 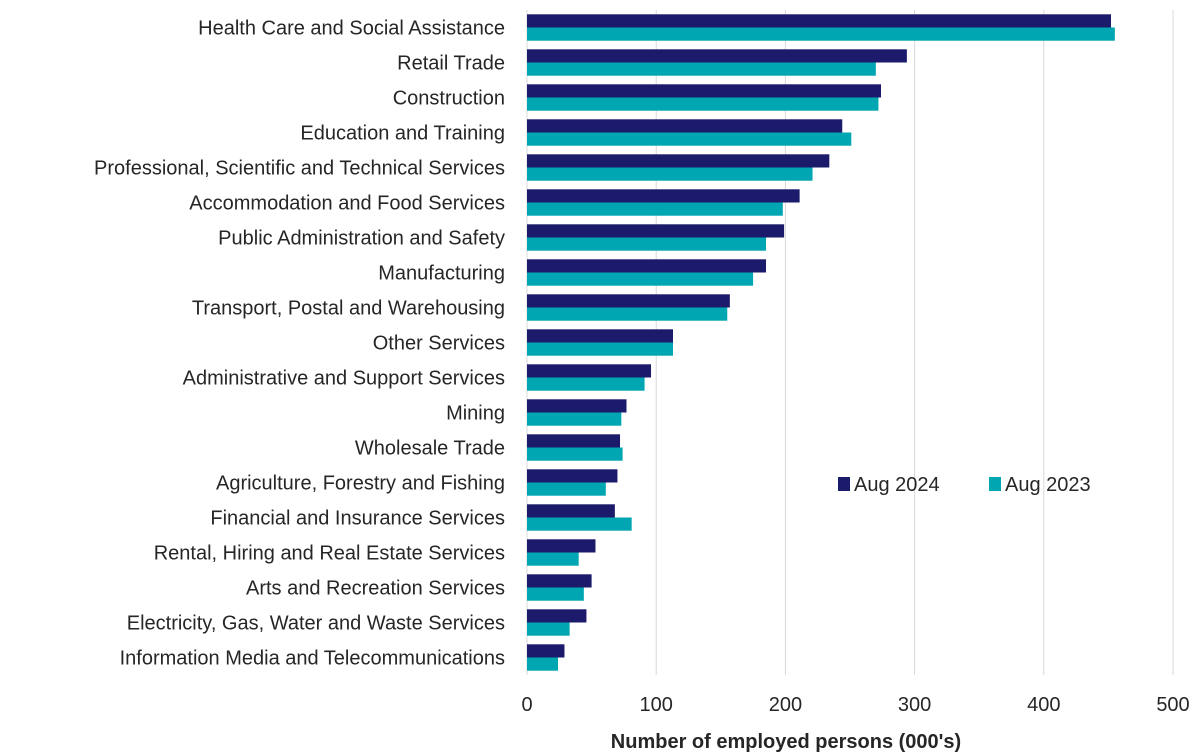 What do you see at coordinates (451, 64) in the screenshot?
I see `category-label: Retail Trade` at bounding box center [451, 64].